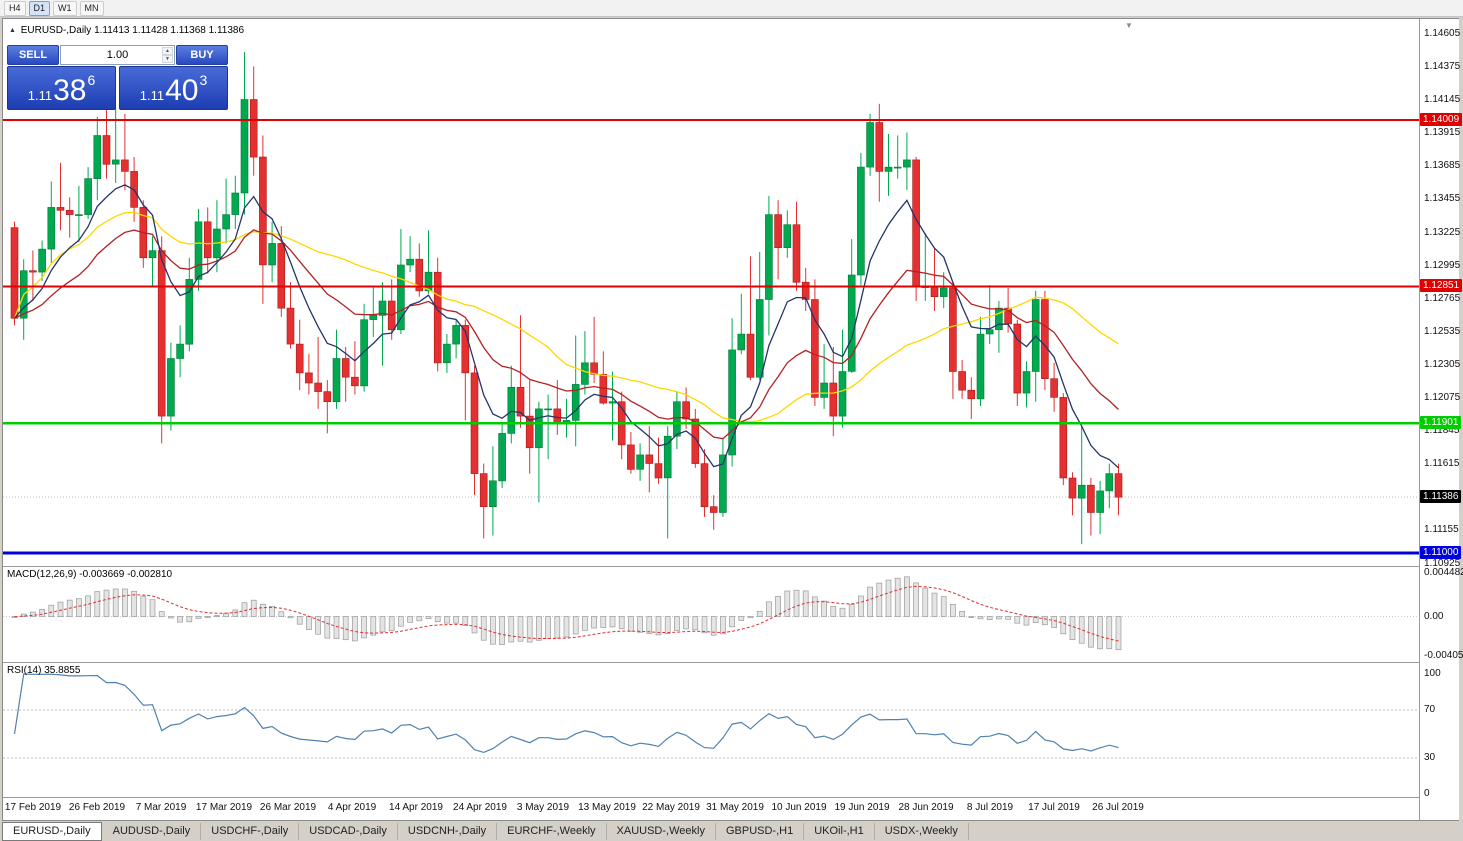 This screenshot has height=841, width=1463. I want to click on chart-tab-usdcnh-daily: USDCNH-,Daily, so click(448, 831).